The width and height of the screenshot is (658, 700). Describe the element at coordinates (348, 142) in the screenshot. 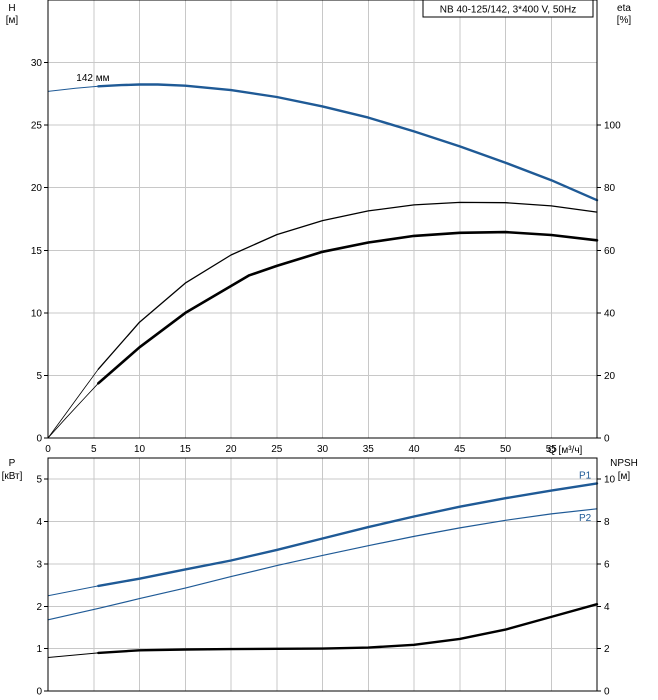

I see `upper-series-0-line` at that location.